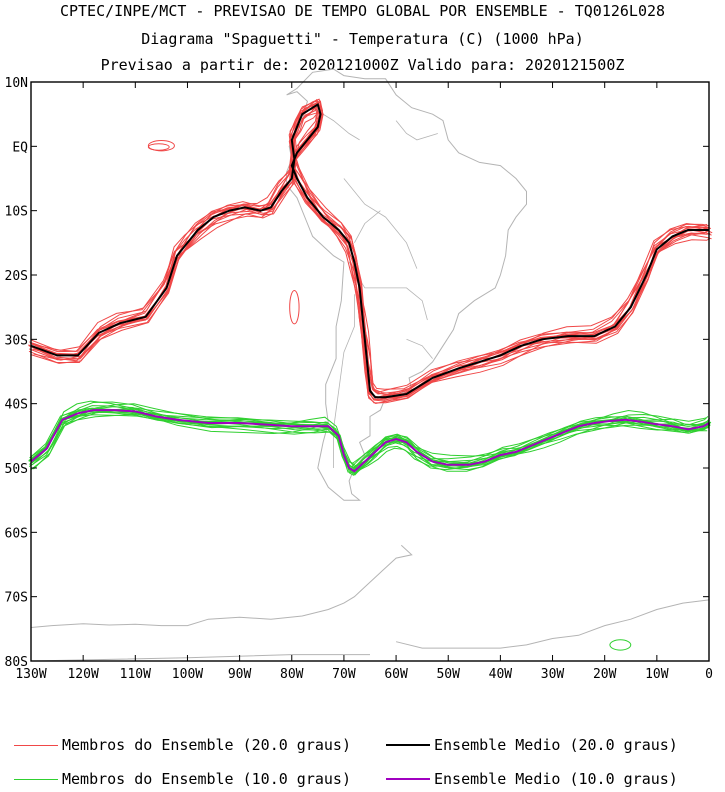 The height and width of the screenshot is (792, 725). Describe the element at coordinates (187, 674) in the screenshot. I see `x-tick-label: 100W` at that location.